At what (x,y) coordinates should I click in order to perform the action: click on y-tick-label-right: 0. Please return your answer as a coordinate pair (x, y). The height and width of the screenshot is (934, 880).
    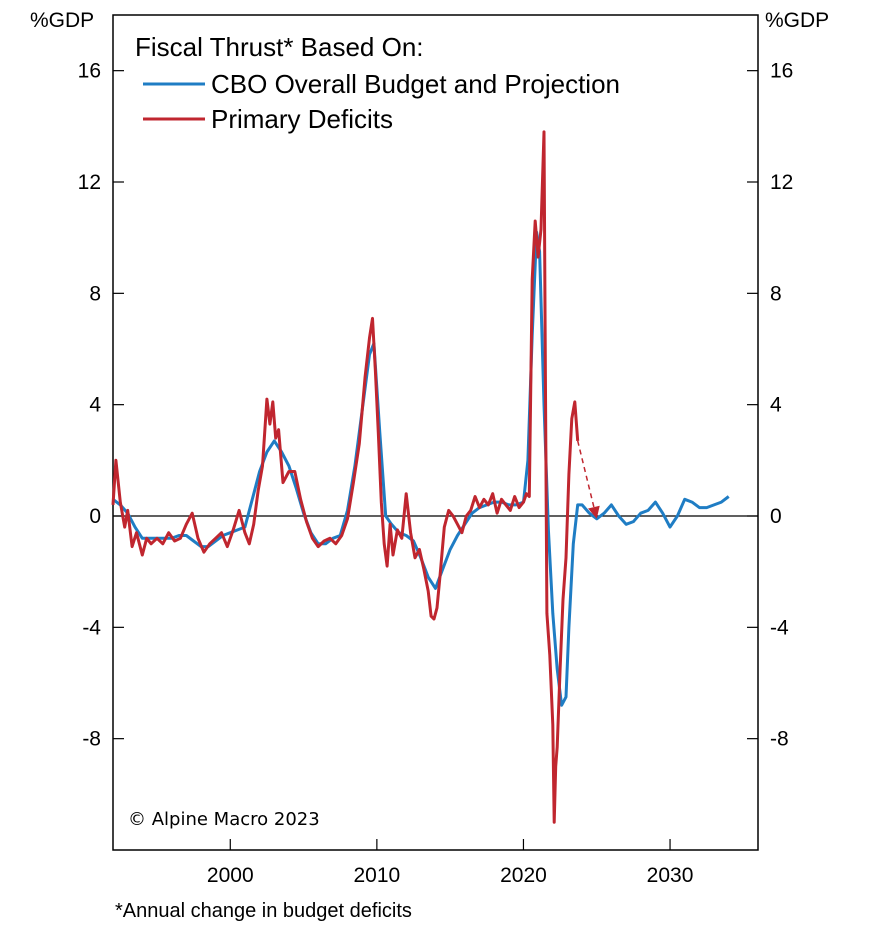
    Looking at the image, I should click on (776, 516).